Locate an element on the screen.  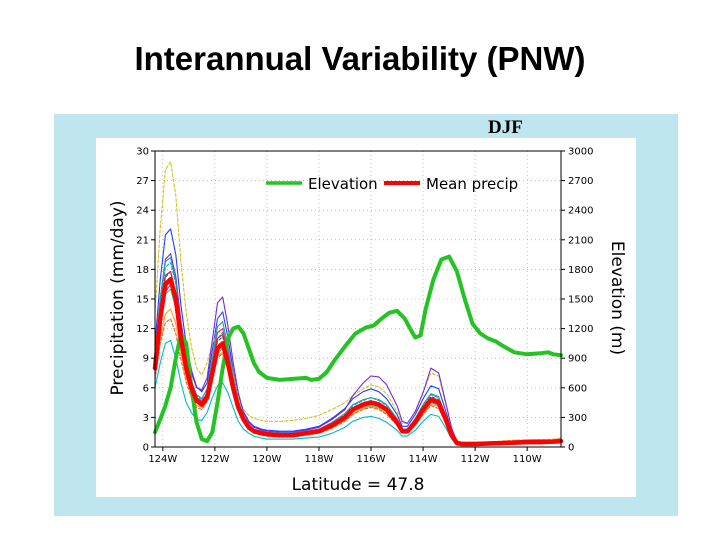
y-left-tick-label: 6 is located at coordinates (146, 388).